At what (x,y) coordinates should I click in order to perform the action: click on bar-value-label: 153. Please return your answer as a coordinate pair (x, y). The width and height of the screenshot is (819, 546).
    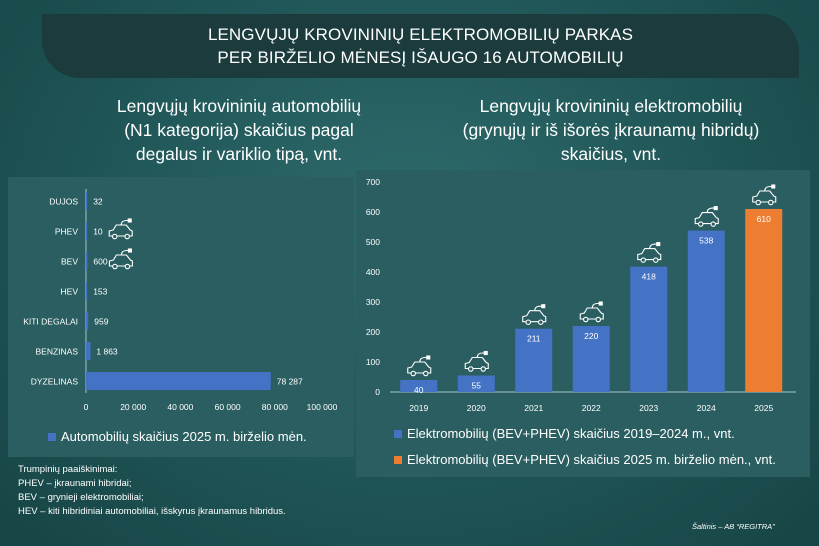
    Looking at the image, I should click on (100, 292).